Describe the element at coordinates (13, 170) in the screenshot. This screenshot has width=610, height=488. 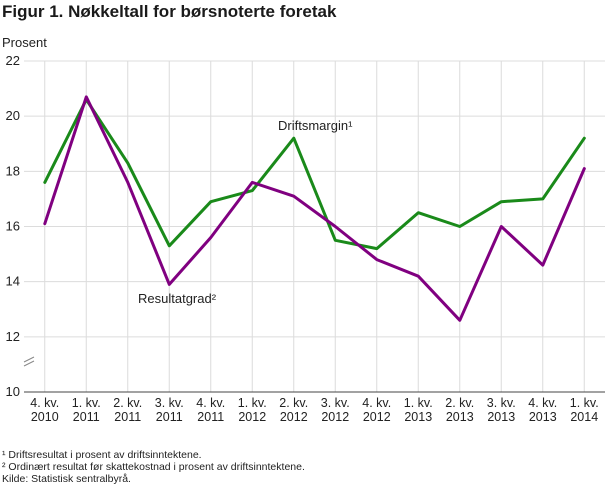
I see `y-tick-label: 18` at that location.